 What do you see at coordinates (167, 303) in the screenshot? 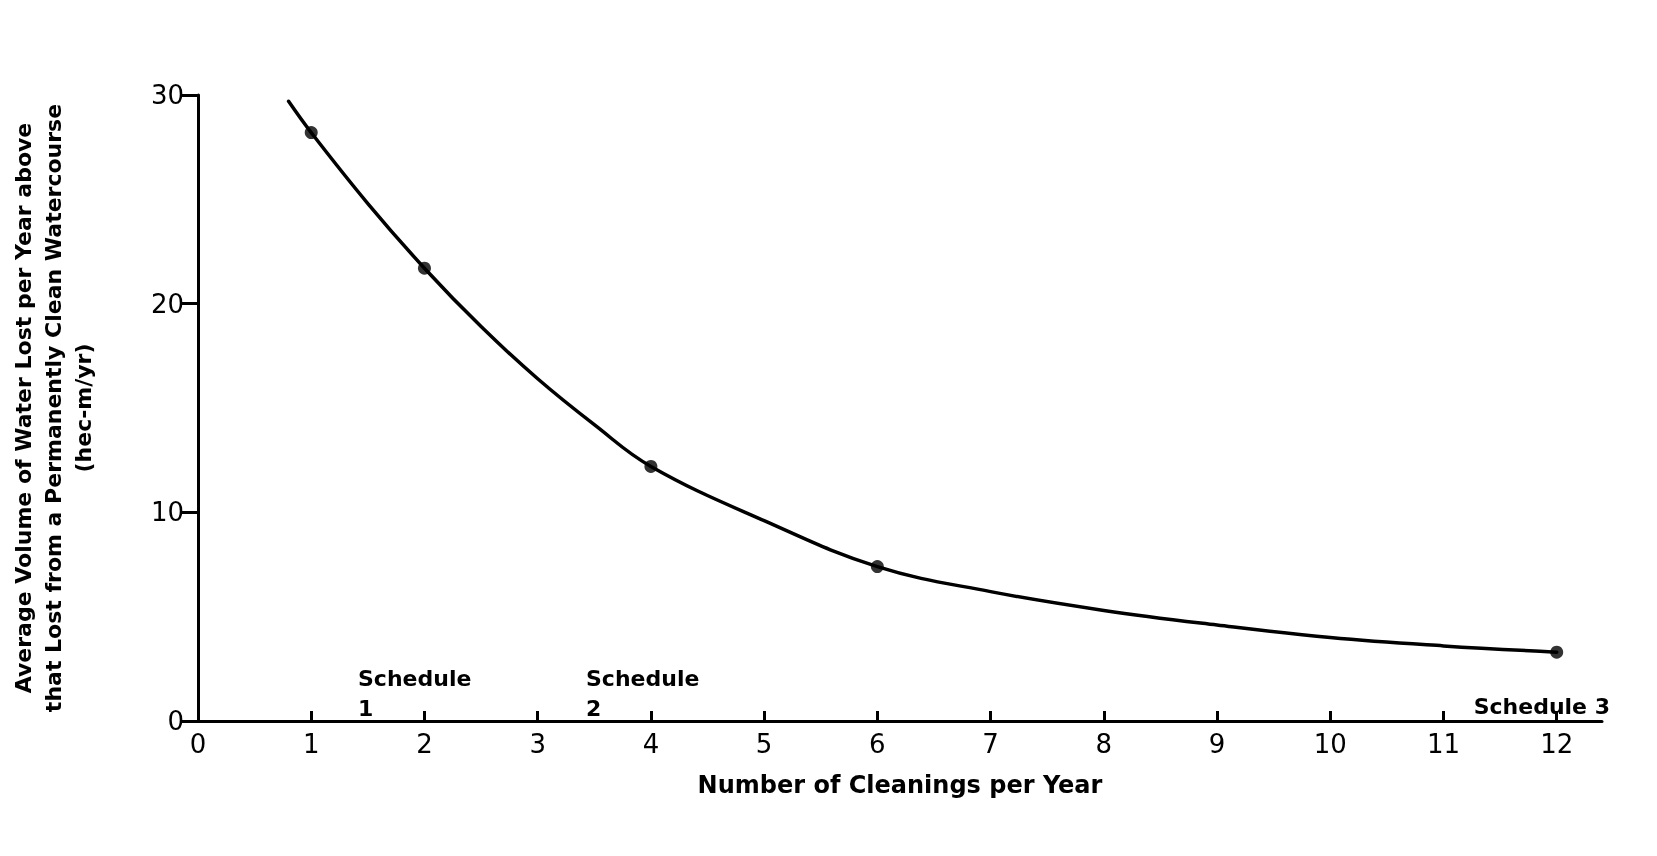
I see `y-tick-label: 20` at bounding box center [167, 303].